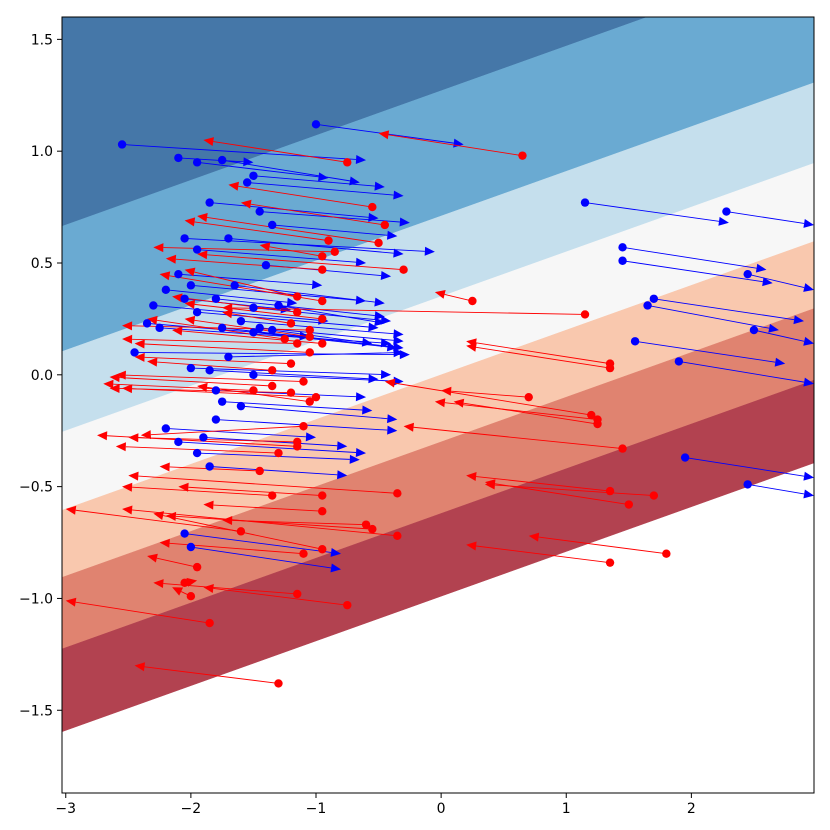  Describe the element at coordinates (42, 264) in the screenshot. I see `y-tick-label: 0.5` at that location.